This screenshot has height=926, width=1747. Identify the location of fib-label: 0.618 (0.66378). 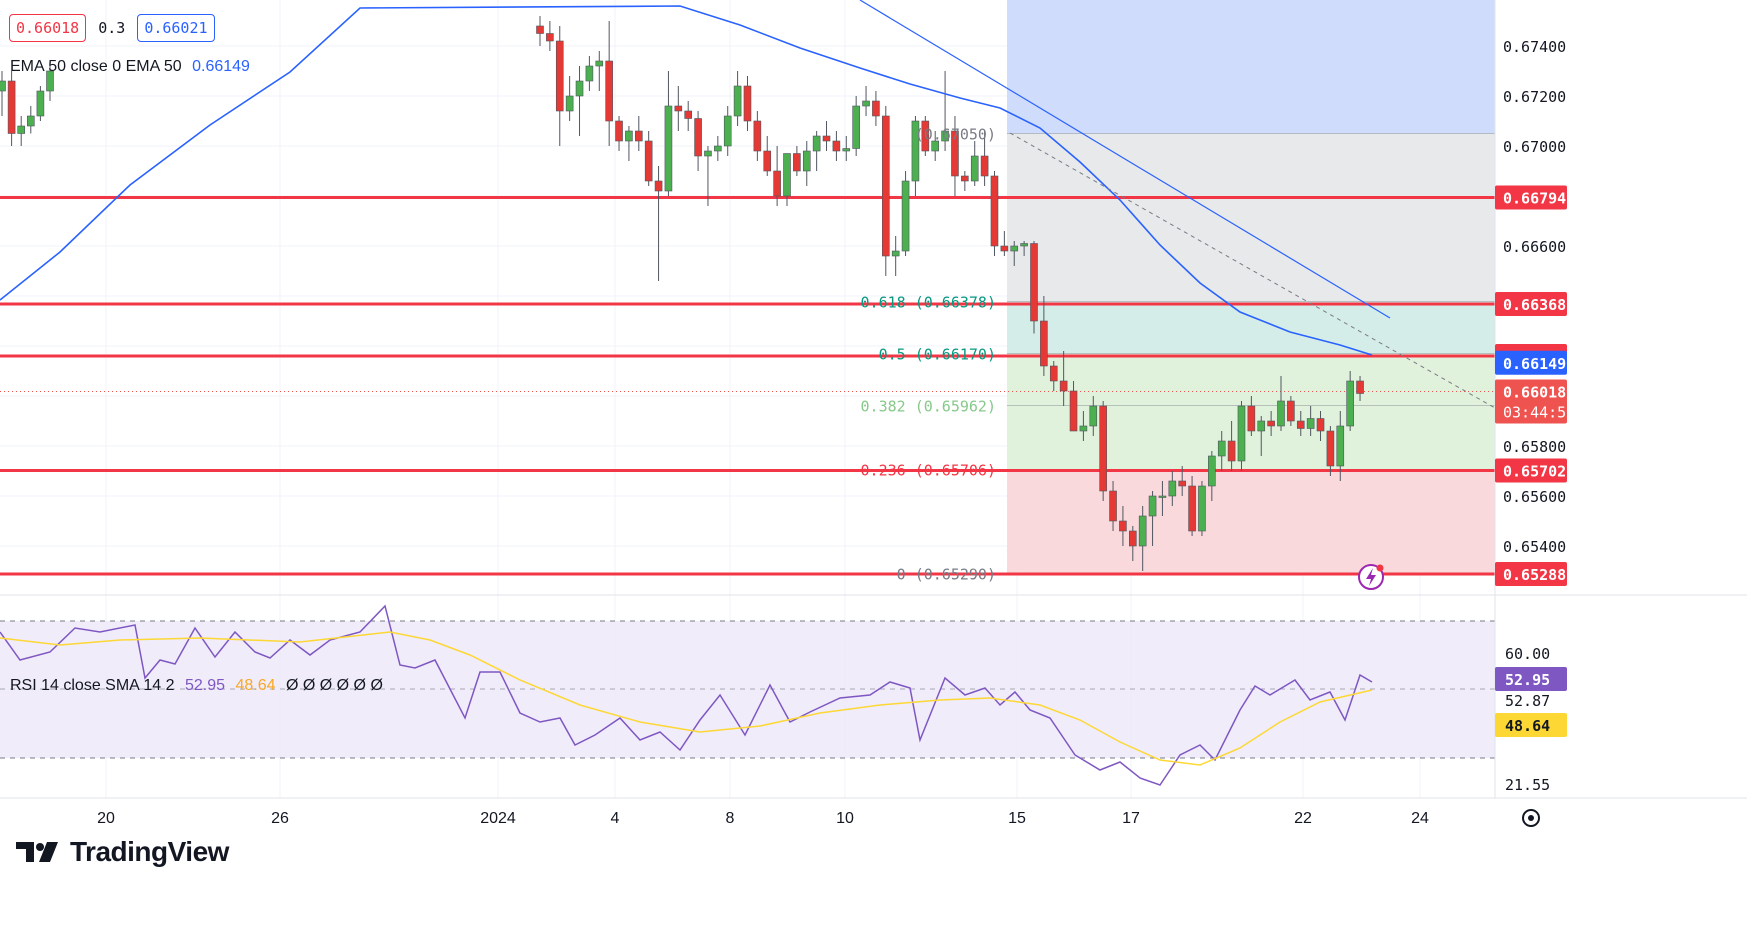
(928, 303).